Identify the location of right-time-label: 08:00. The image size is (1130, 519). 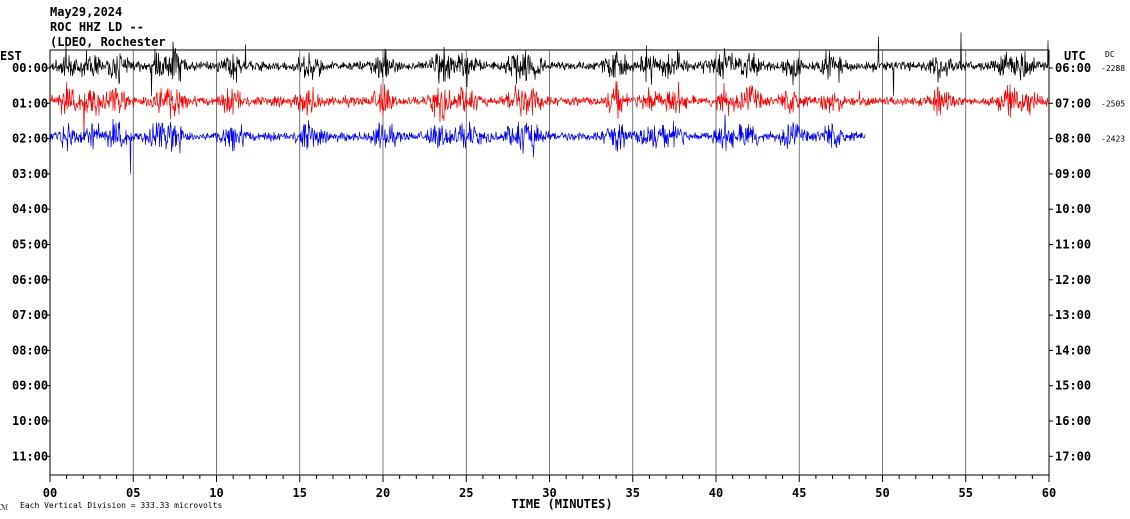
(1073, 139).